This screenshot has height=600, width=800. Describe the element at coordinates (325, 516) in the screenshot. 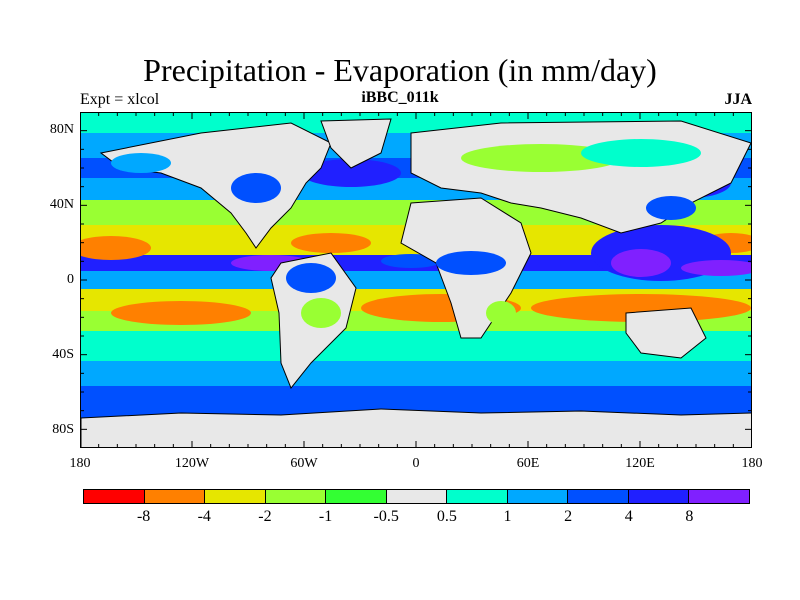

I see `colorbar-label: -1` at that location.